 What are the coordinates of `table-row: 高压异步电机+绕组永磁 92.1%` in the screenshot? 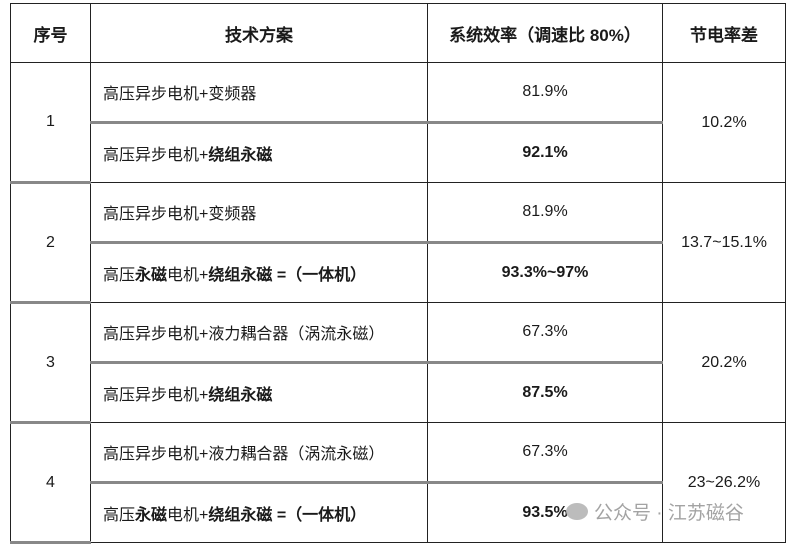 It's located at (398, 152).